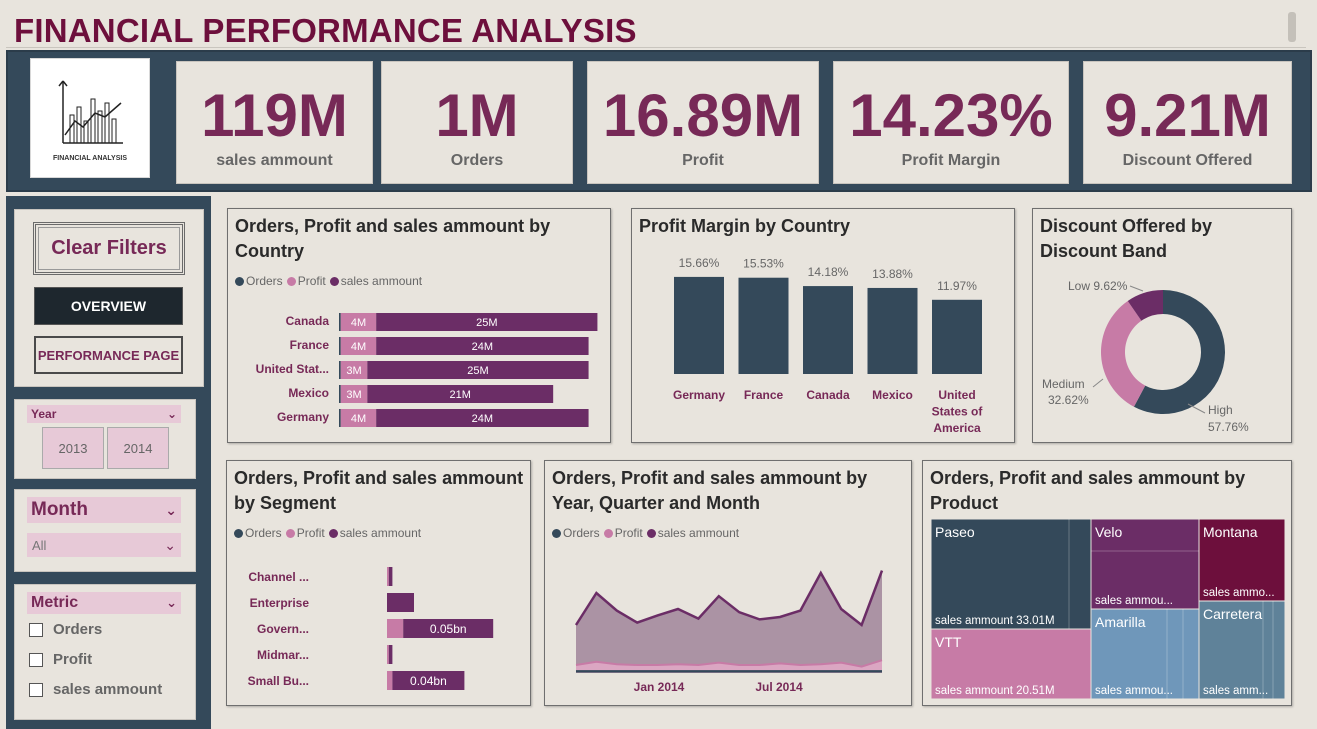 The width and height of the screenshot is (1317, 729). What do you see at coordinates (477, 115) in the screenshot?
I see `kpi-value: 1M` at bounding box center [477, 115].